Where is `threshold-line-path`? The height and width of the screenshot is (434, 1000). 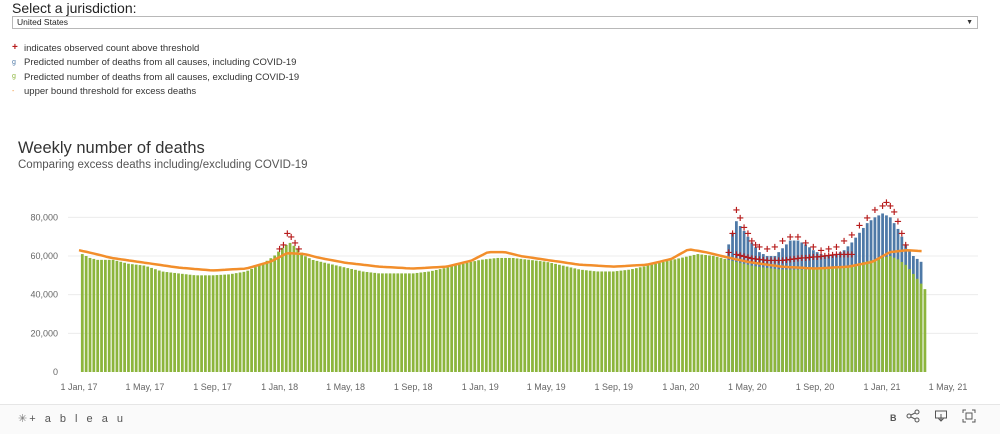 threshold-line-path is located at coordinates (500, 260).